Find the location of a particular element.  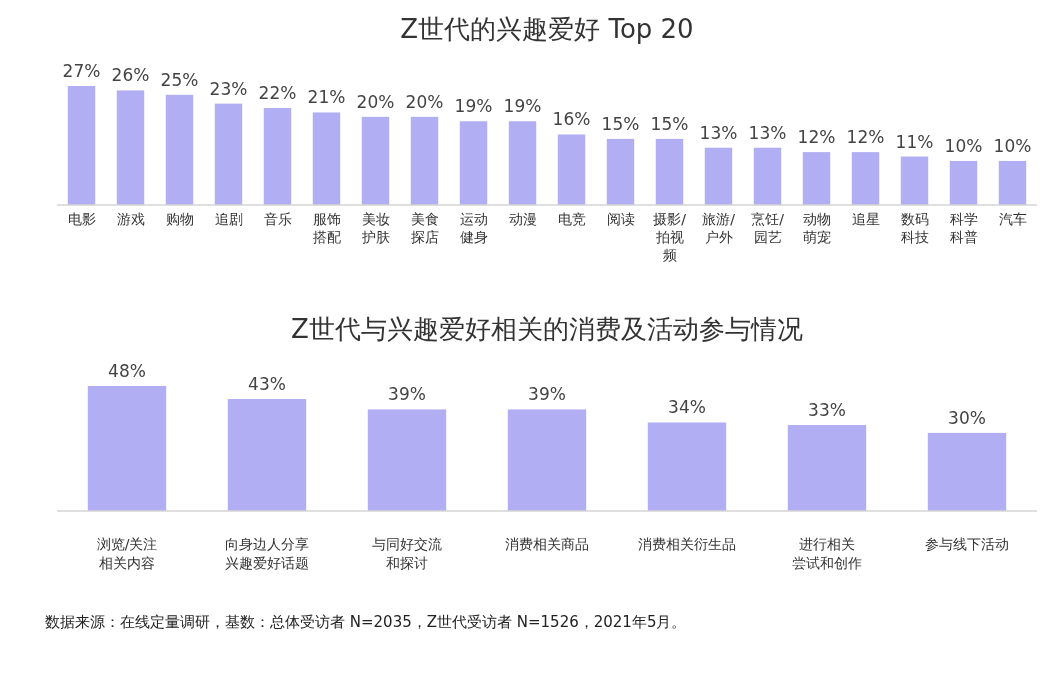

x-tick-label: 阅读 is located at coordinates (620, 219).